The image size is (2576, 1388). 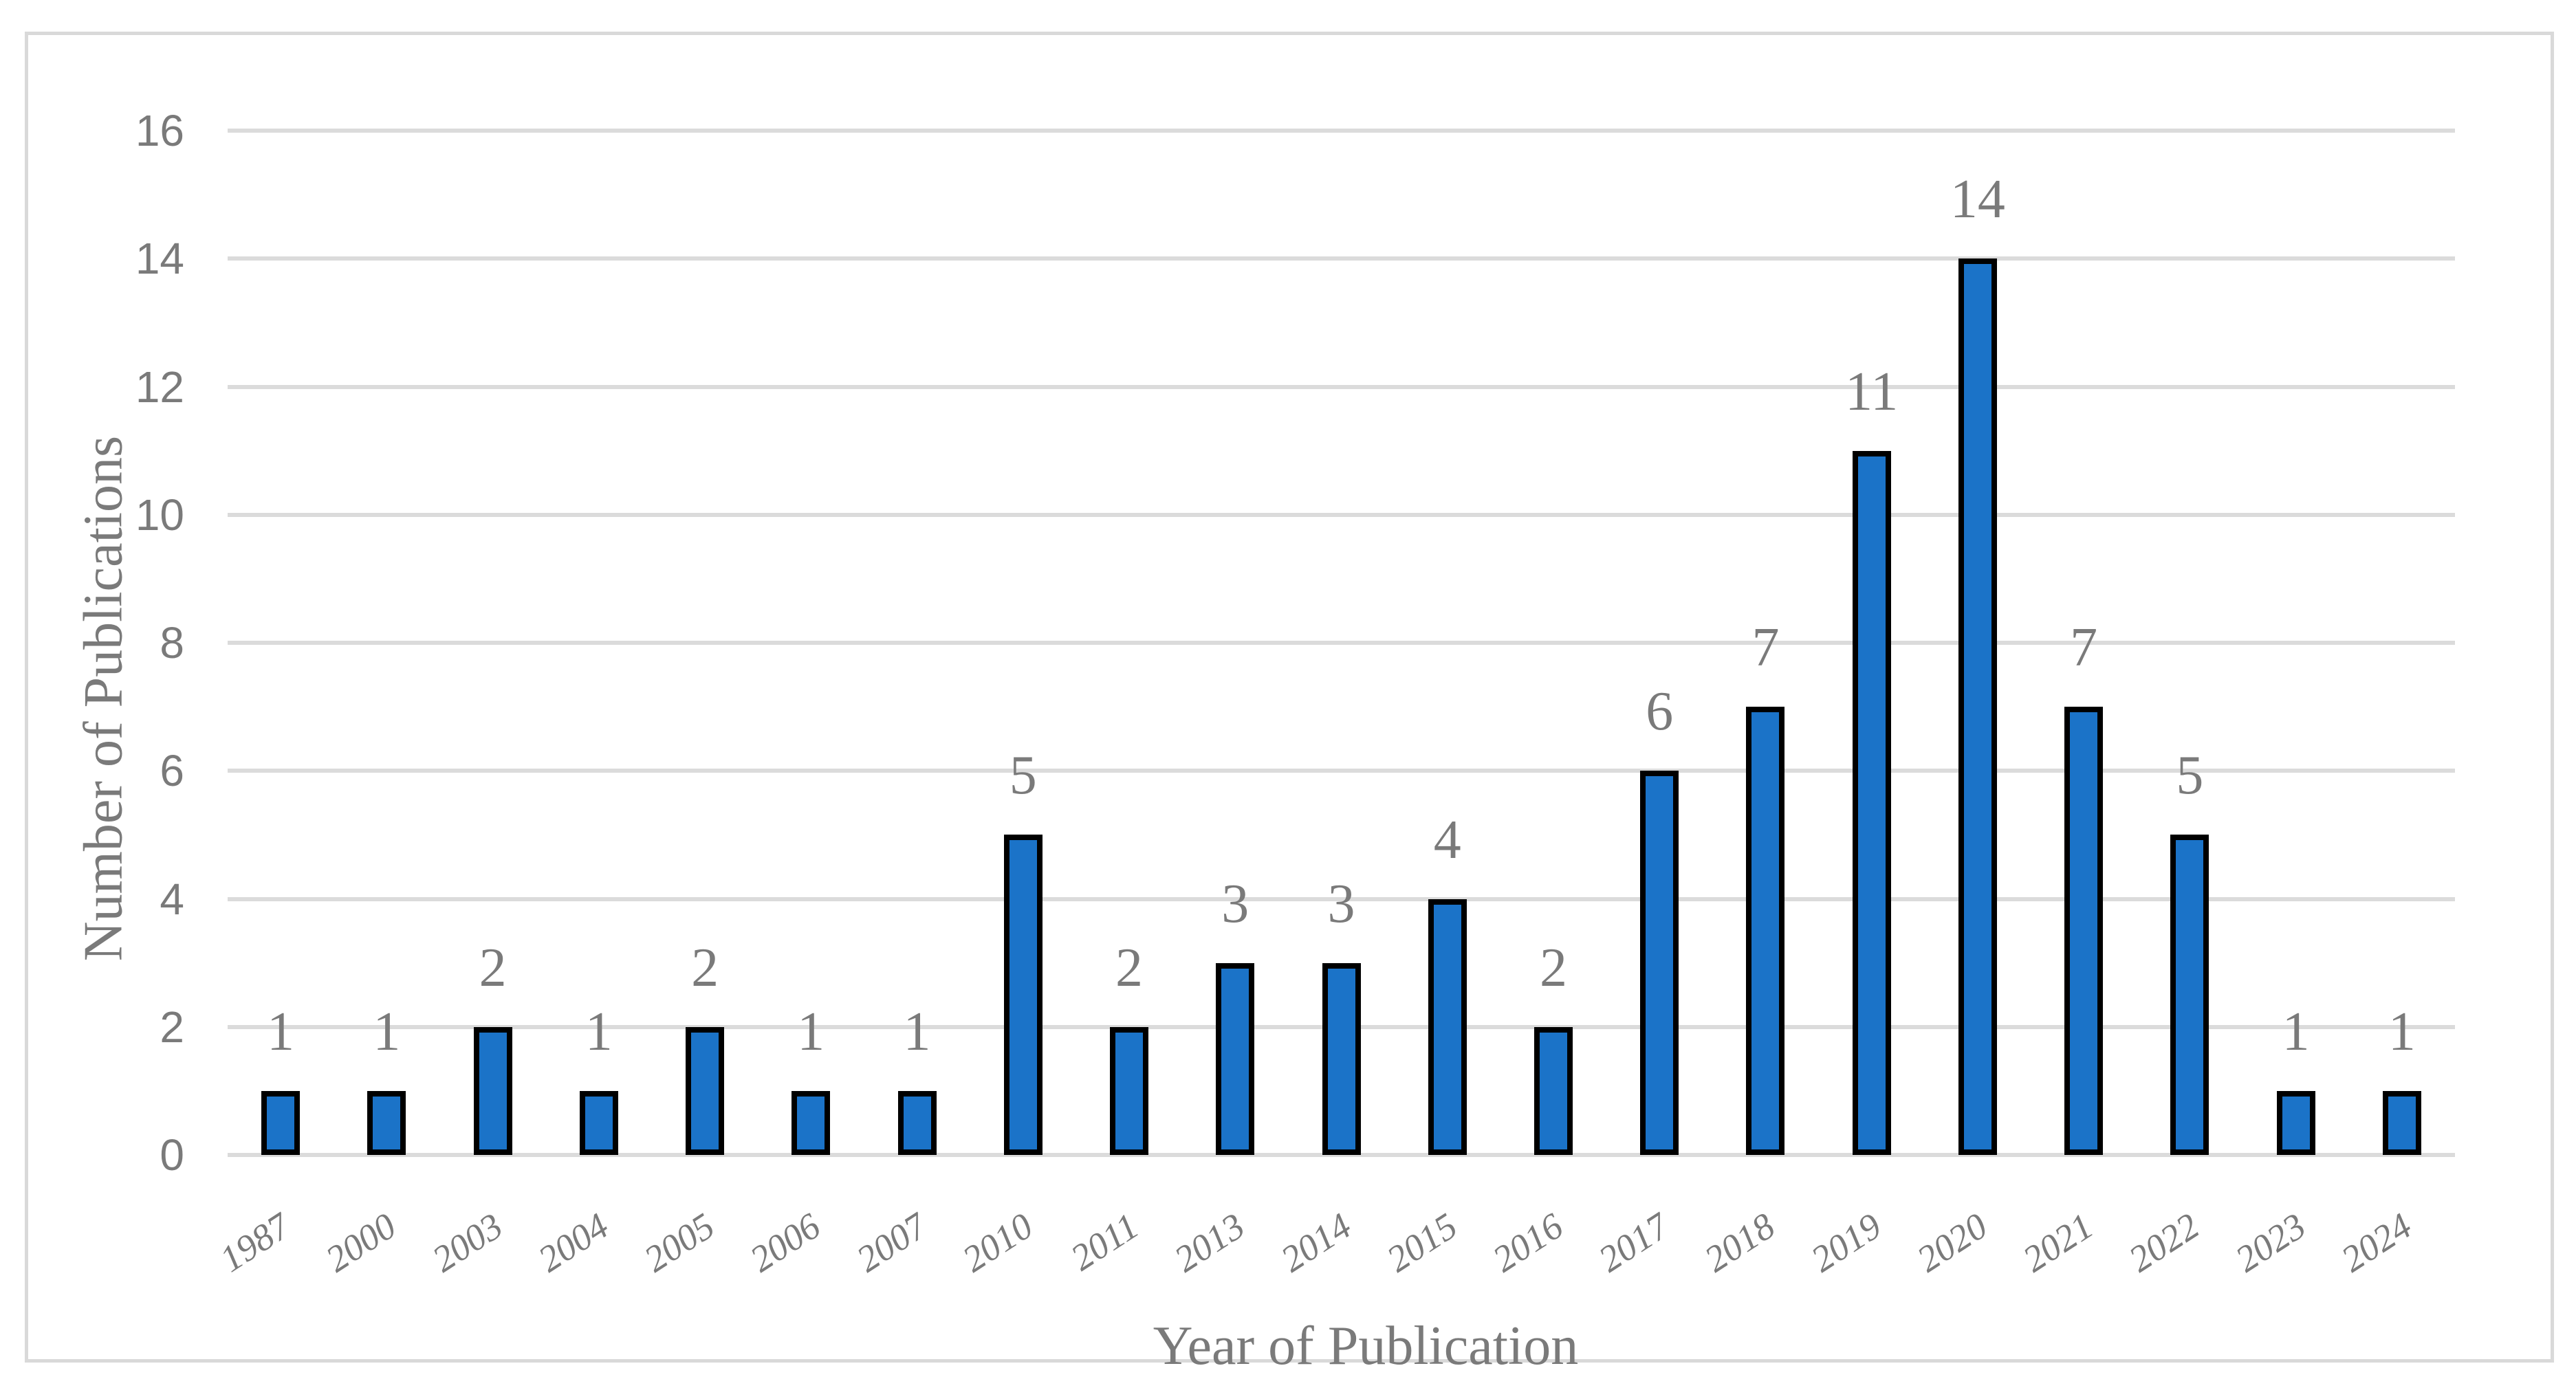 What do you see at coordinates (997, 1242) in the screenshot?
I see `x-tick-label-2010: 2010` at bounding box center [997, 1242].